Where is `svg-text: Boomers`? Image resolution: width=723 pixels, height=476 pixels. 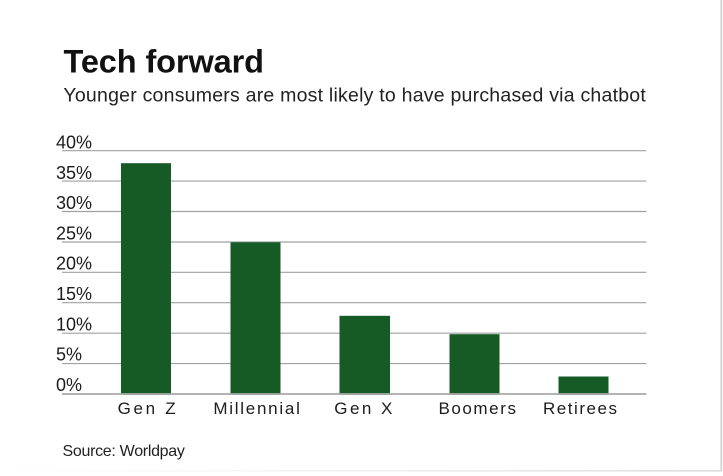 svg-text: Boomers is located at coordinates (477, 408).